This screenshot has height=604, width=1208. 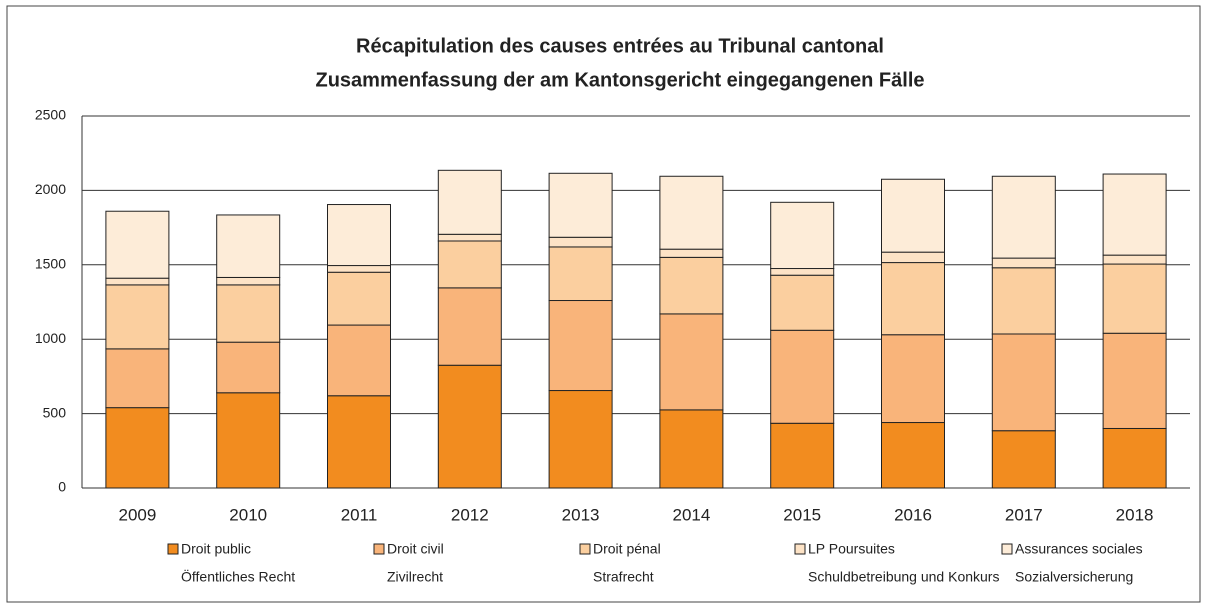 What do you see at coordinates (1135, 514) in the screenshot?
I see `x-tick-label: 2018` at bounding box center [1135, 514].